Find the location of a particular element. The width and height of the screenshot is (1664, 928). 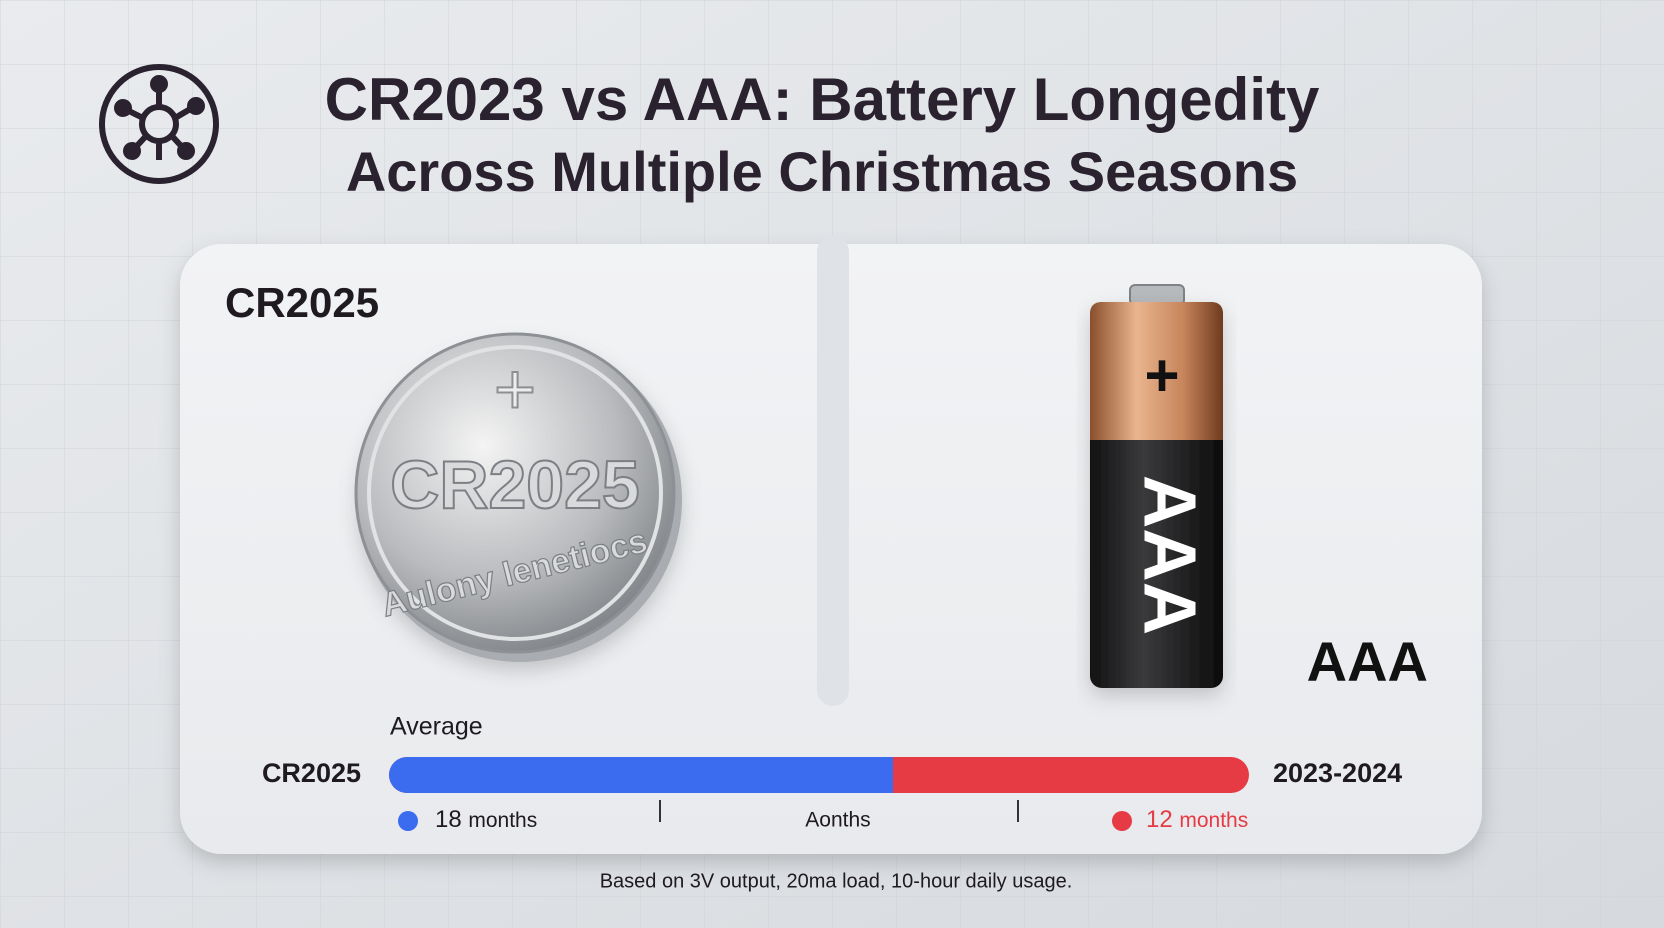

title: Across Multiple Christmas Seasons is located at coordinates (822, 171).